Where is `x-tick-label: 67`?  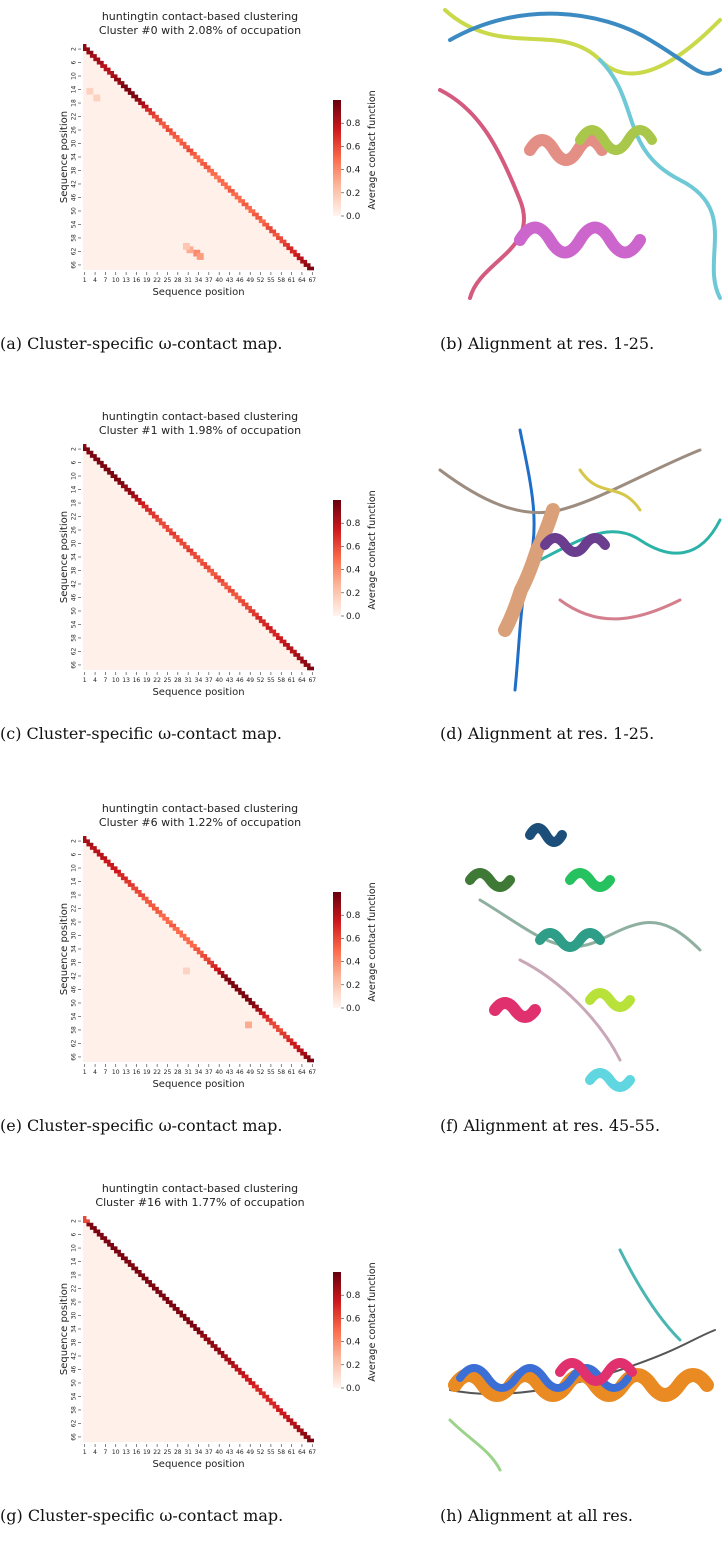 x-tick-label: 67 is located at coordinates (312, 1072).